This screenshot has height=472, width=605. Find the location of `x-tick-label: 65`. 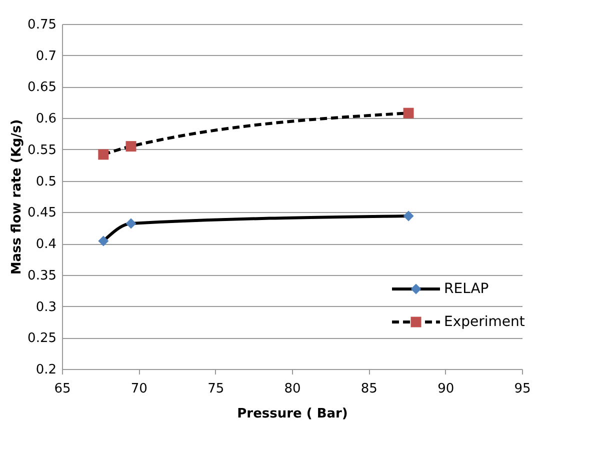

x-tick-label: 65 is located at coordinates (62, 389).